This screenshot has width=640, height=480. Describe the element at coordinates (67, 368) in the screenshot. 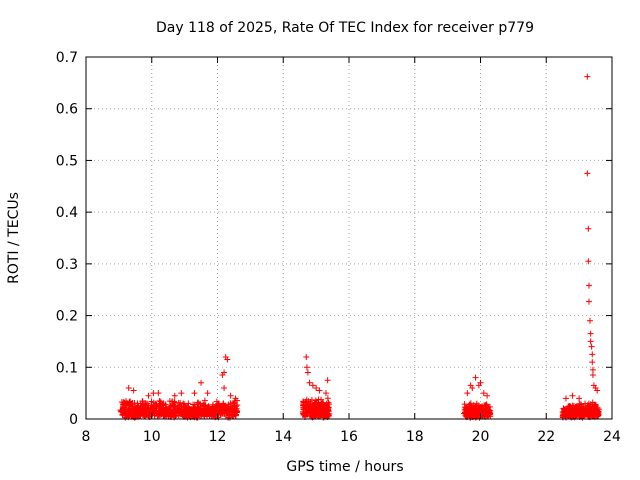

I see `y-tick-label: 0.1` at that location.